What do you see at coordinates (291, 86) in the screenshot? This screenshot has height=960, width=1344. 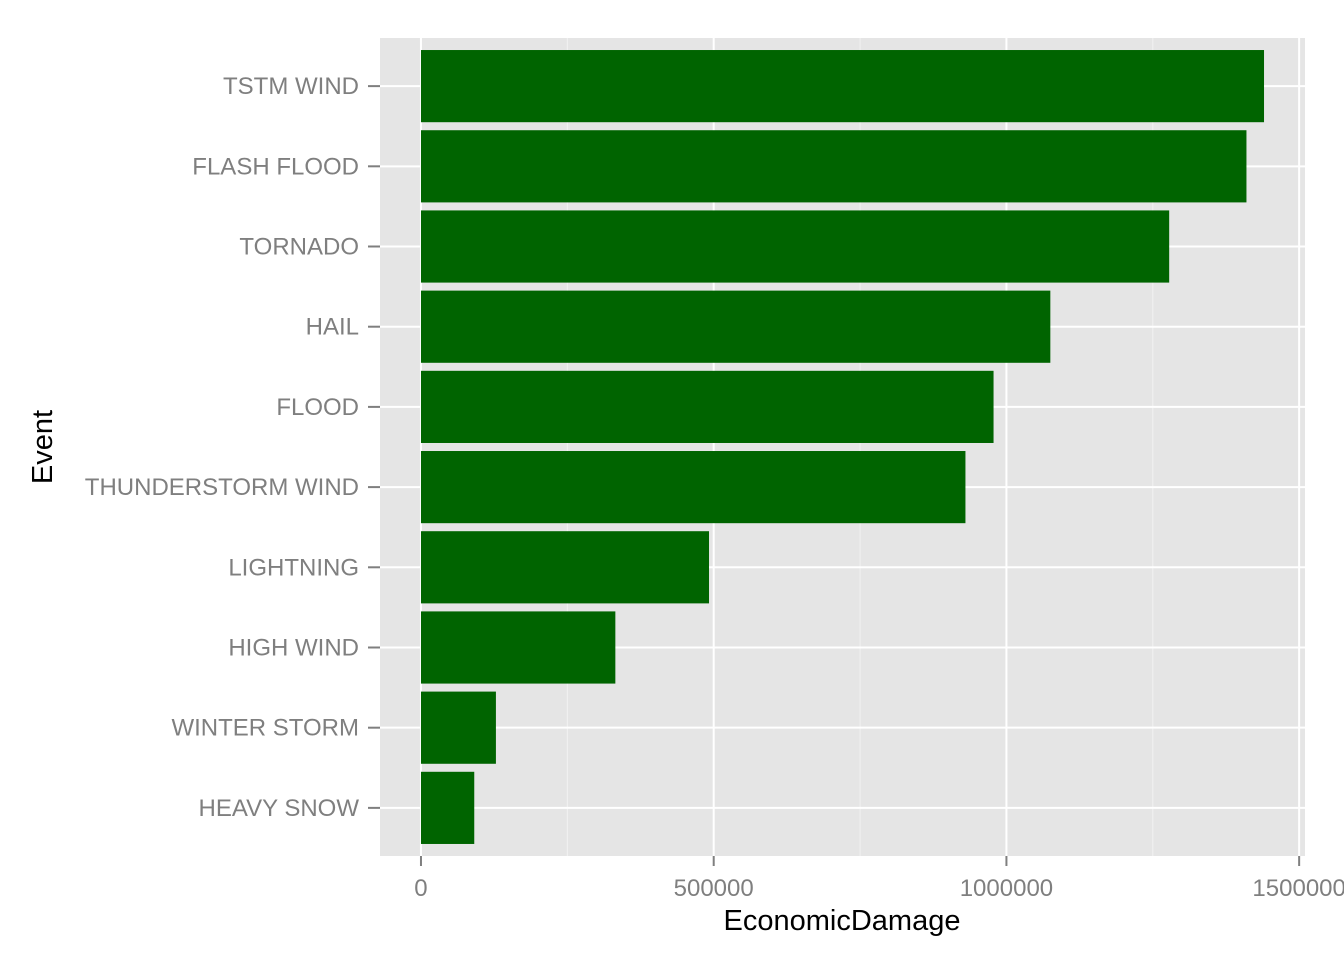 I see `y-tick-label: TSTM WIND` at bounding box center [291, 86].